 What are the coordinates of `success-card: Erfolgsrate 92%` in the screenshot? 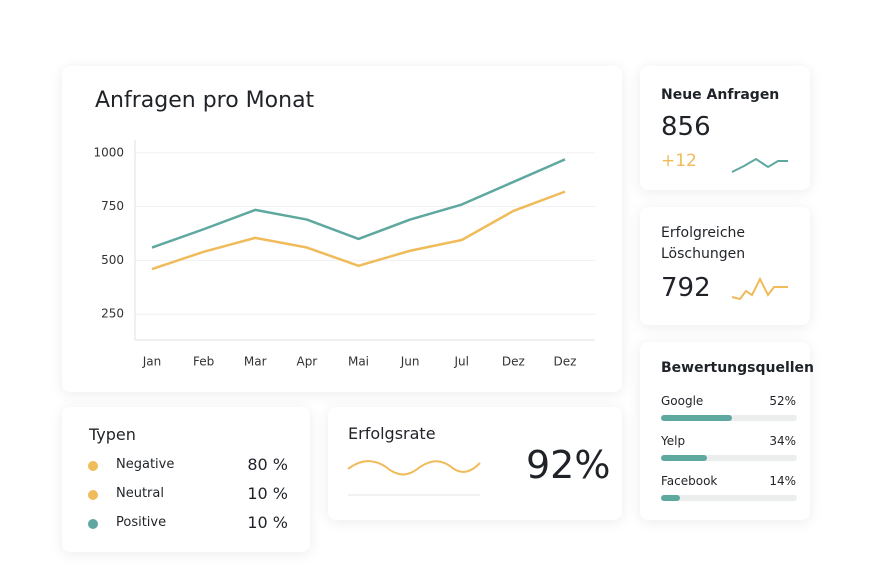 It's located at (475, 463).